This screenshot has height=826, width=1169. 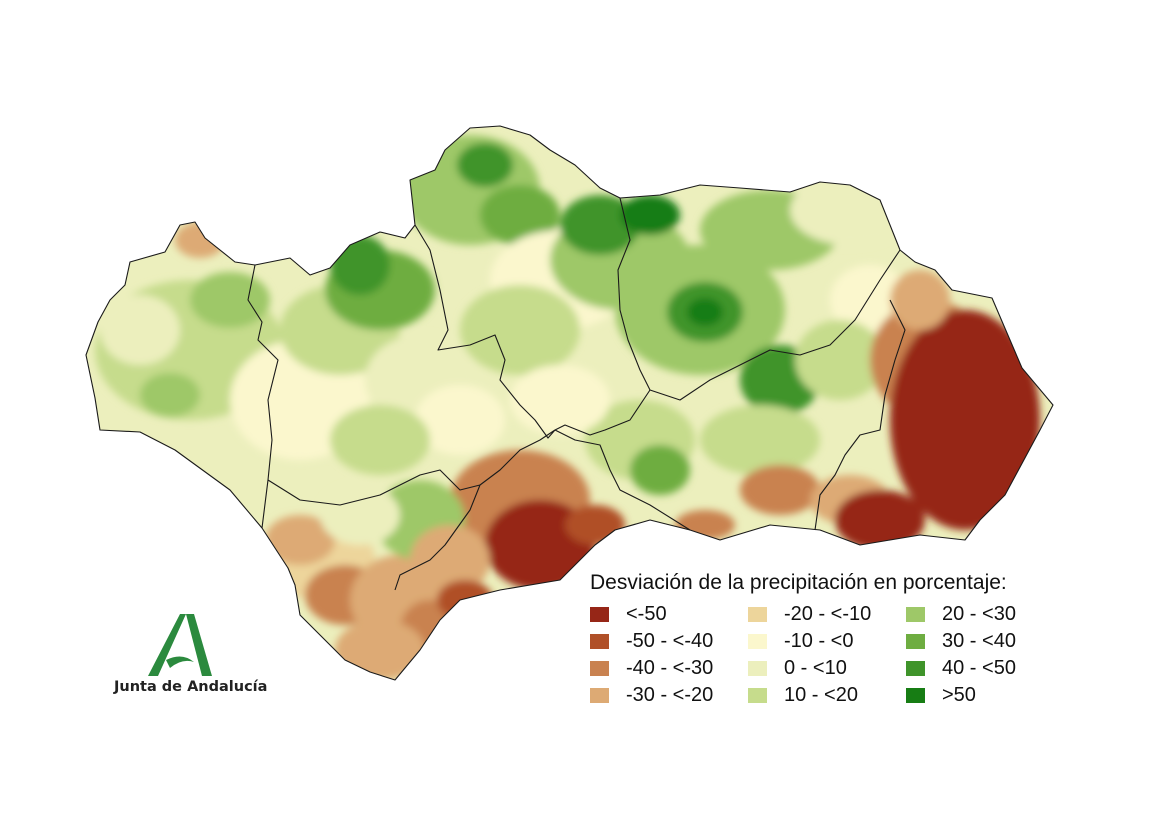 What do you see at coordinates (979, 668) in the screenshot?
I see `legend-label: 40 - <50` at bounding box center [979, 668].